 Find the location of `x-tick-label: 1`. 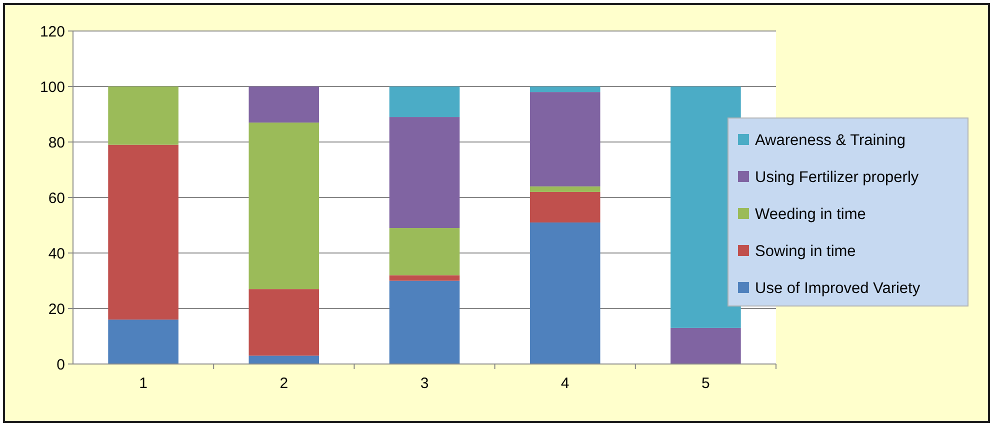

x-tick-label: 1 is located at coordinates (143, 383).